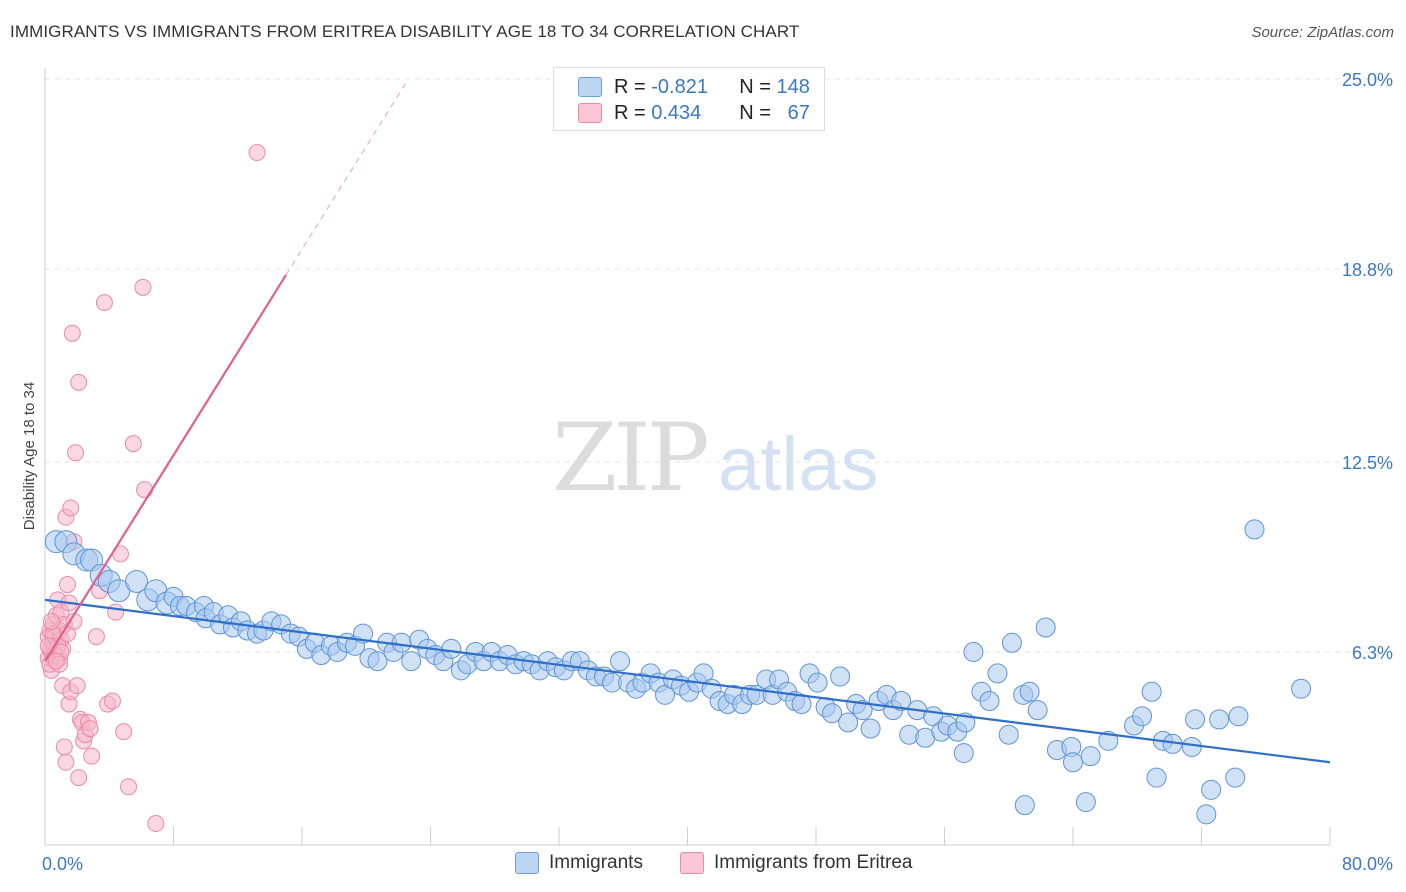 The width and height of the screenshot is (1406, 892). Describe the element at coordinates (1372, 653) in the screenshot. I see `y-tick-label: 6.3%` at that location.